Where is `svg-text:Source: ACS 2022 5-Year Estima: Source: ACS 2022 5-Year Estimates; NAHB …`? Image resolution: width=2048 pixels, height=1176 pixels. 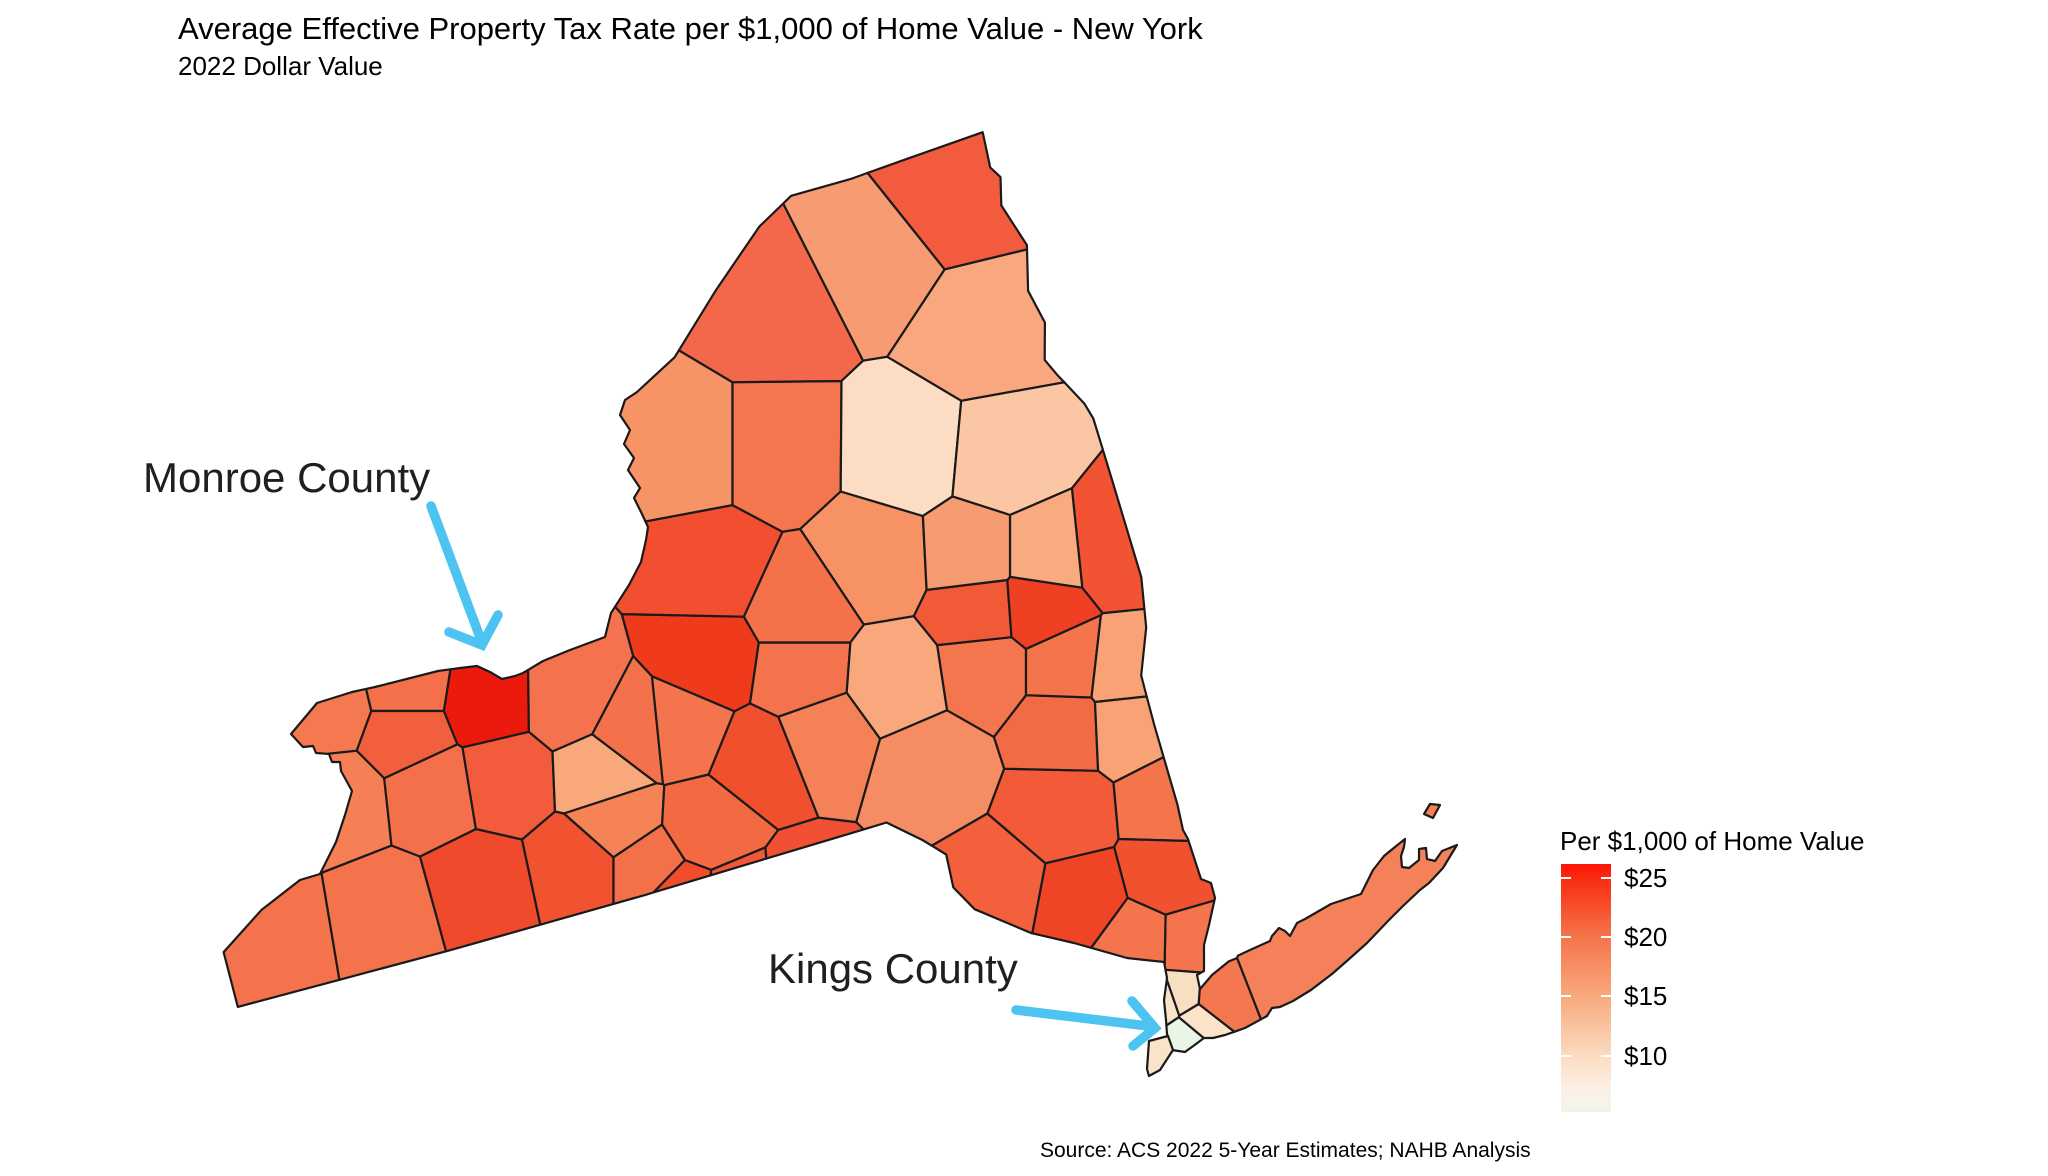 svg-text:Source: ACS 2022 5-Year Estima: Source: ACS 2022 5-Year Estimates; NAHB … is located at coordinates (1285, 1150).